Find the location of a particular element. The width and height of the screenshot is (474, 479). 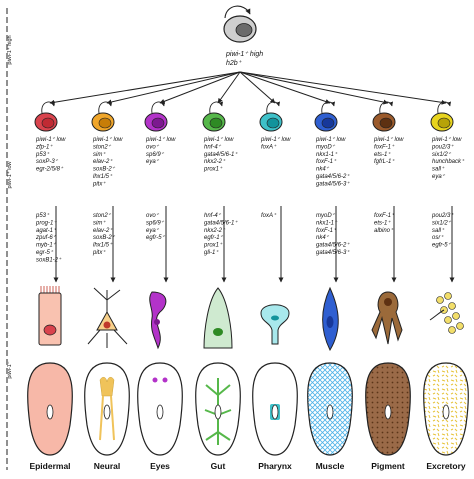

terminal-marker: egfr-5⁺ is located at coordinates (156, 237).